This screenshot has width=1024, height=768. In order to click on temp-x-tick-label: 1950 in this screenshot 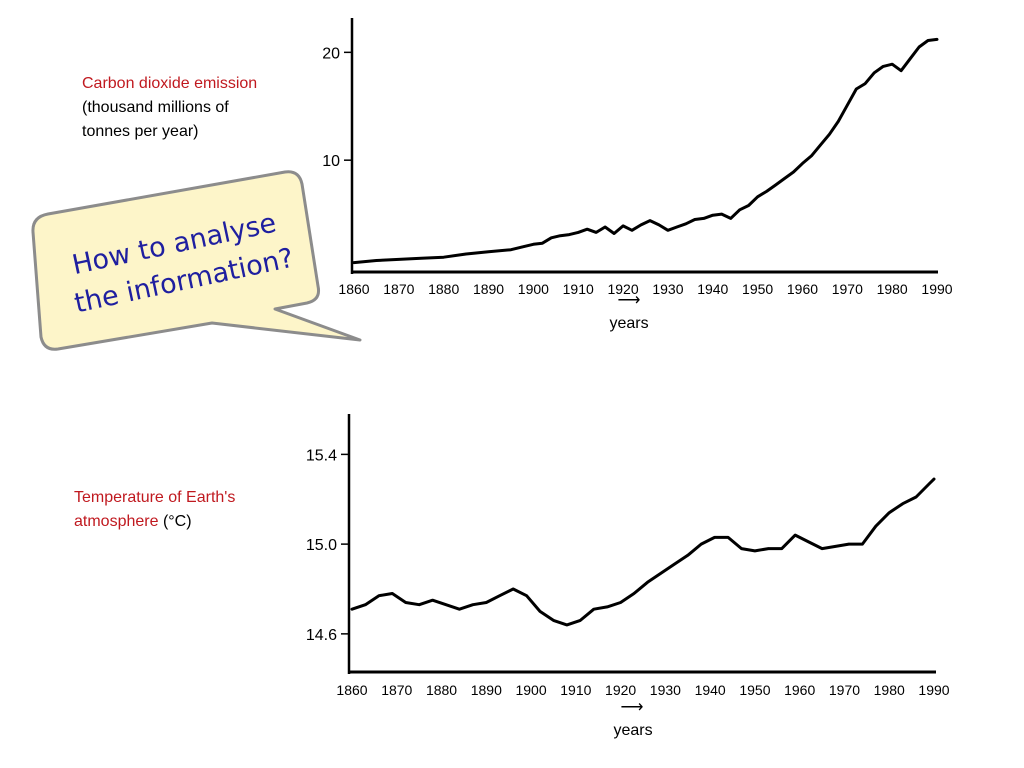, I will do `click(754, 690)`.